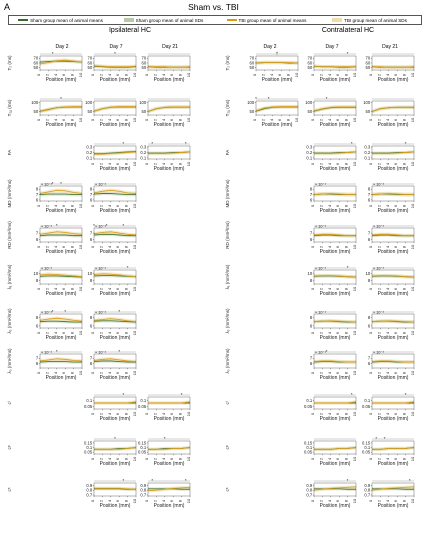 The width and height of the screenshot is (427, 550). I want to click on legend-item-sham-mean: Sham group mean of animal means, so click(60, 20).